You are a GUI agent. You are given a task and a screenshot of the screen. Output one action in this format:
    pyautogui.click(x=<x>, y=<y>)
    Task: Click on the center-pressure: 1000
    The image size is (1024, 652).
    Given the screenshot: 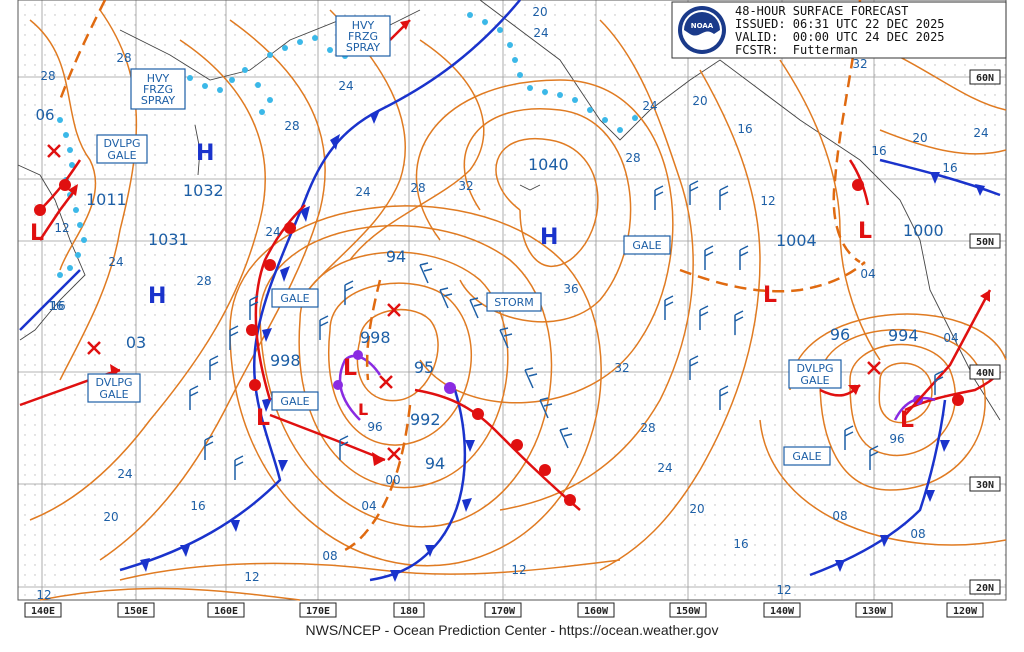 What is the action you would take?
    pyautogui.click(x=923, y=230)
    